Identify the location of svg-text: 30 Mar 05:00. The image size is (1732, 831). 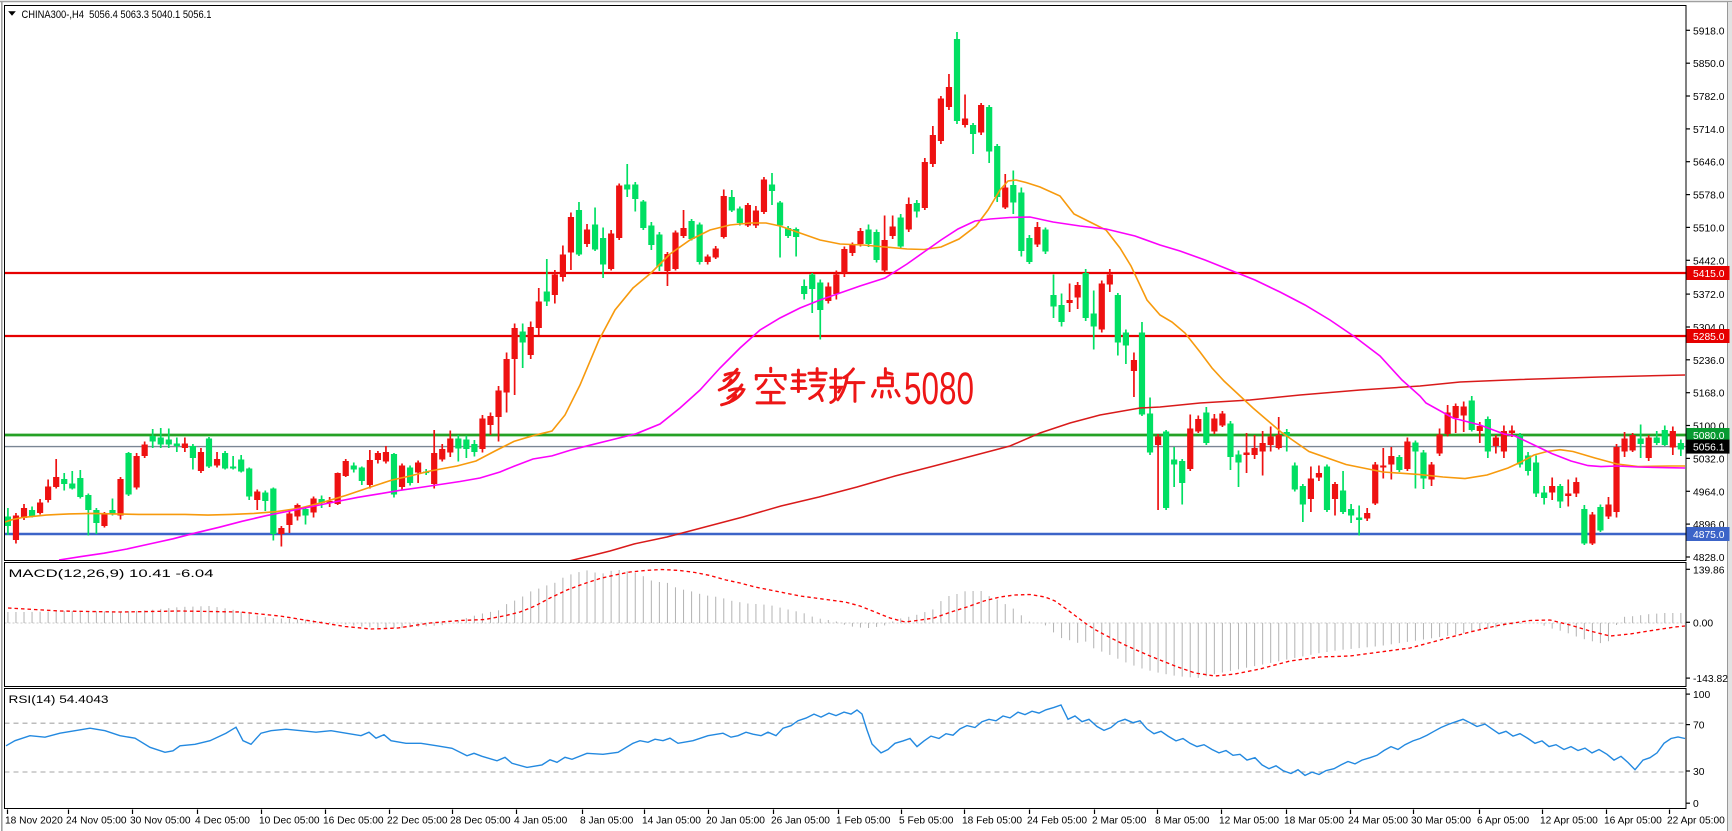
(1441, 821).